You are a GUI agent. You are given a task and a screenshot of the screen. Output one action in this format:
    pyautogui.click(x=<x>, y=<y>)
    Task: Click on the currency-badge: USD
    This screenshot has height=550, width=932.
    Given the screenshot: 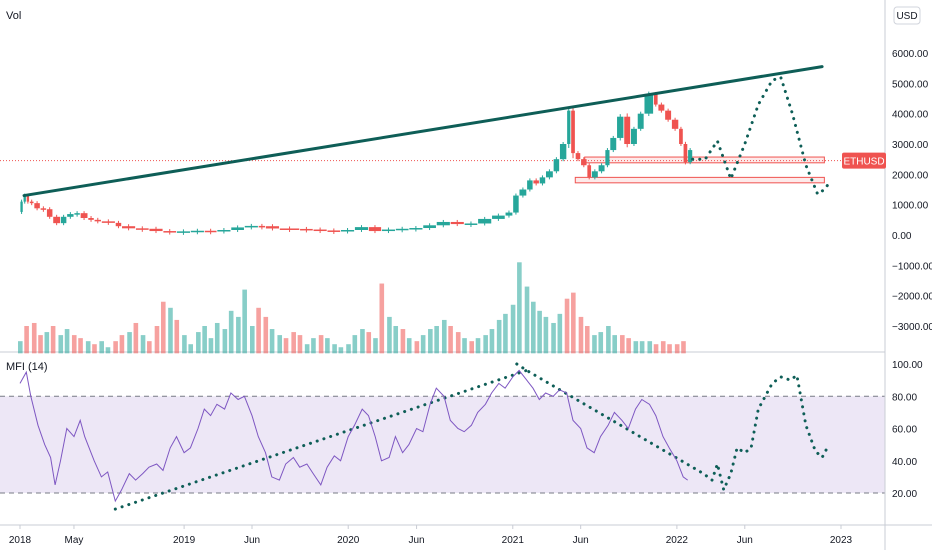 What is the action you would take?
    pyautogui.click(x=907, y=15)
    